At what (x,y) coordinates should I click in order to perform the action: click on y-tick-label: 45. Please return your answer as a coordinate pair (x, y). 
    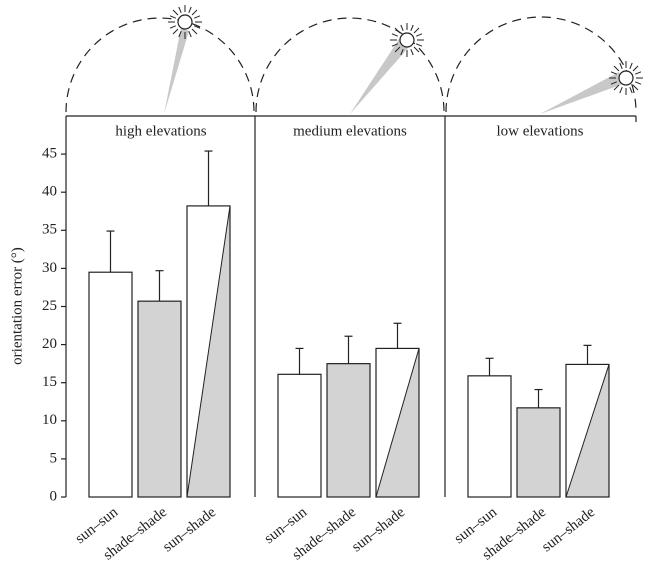
    Looking at the image, I should click on (49, 154).